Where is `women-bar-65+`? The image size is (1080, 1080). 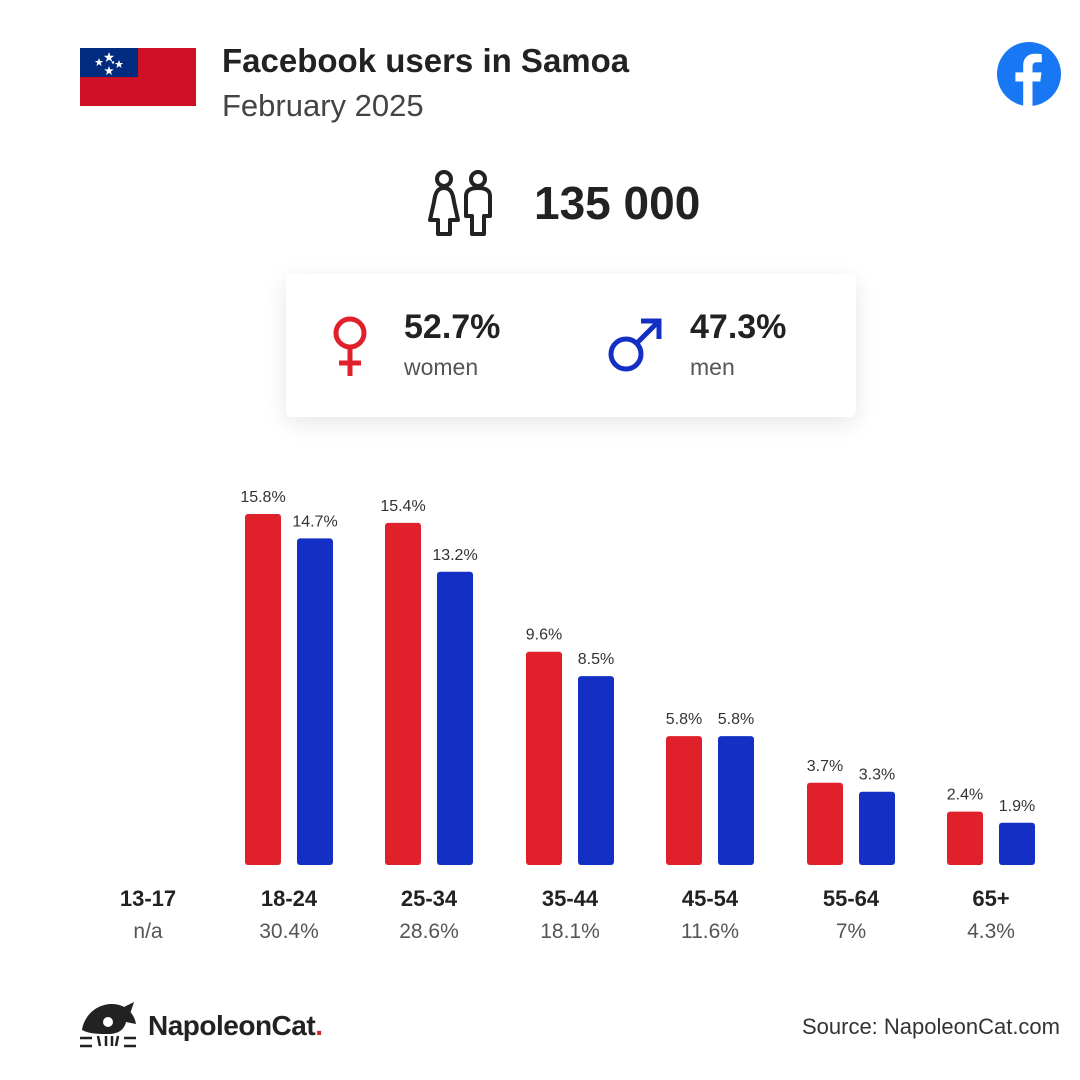
women-bar-65+ is located at coordinates (965, 838).